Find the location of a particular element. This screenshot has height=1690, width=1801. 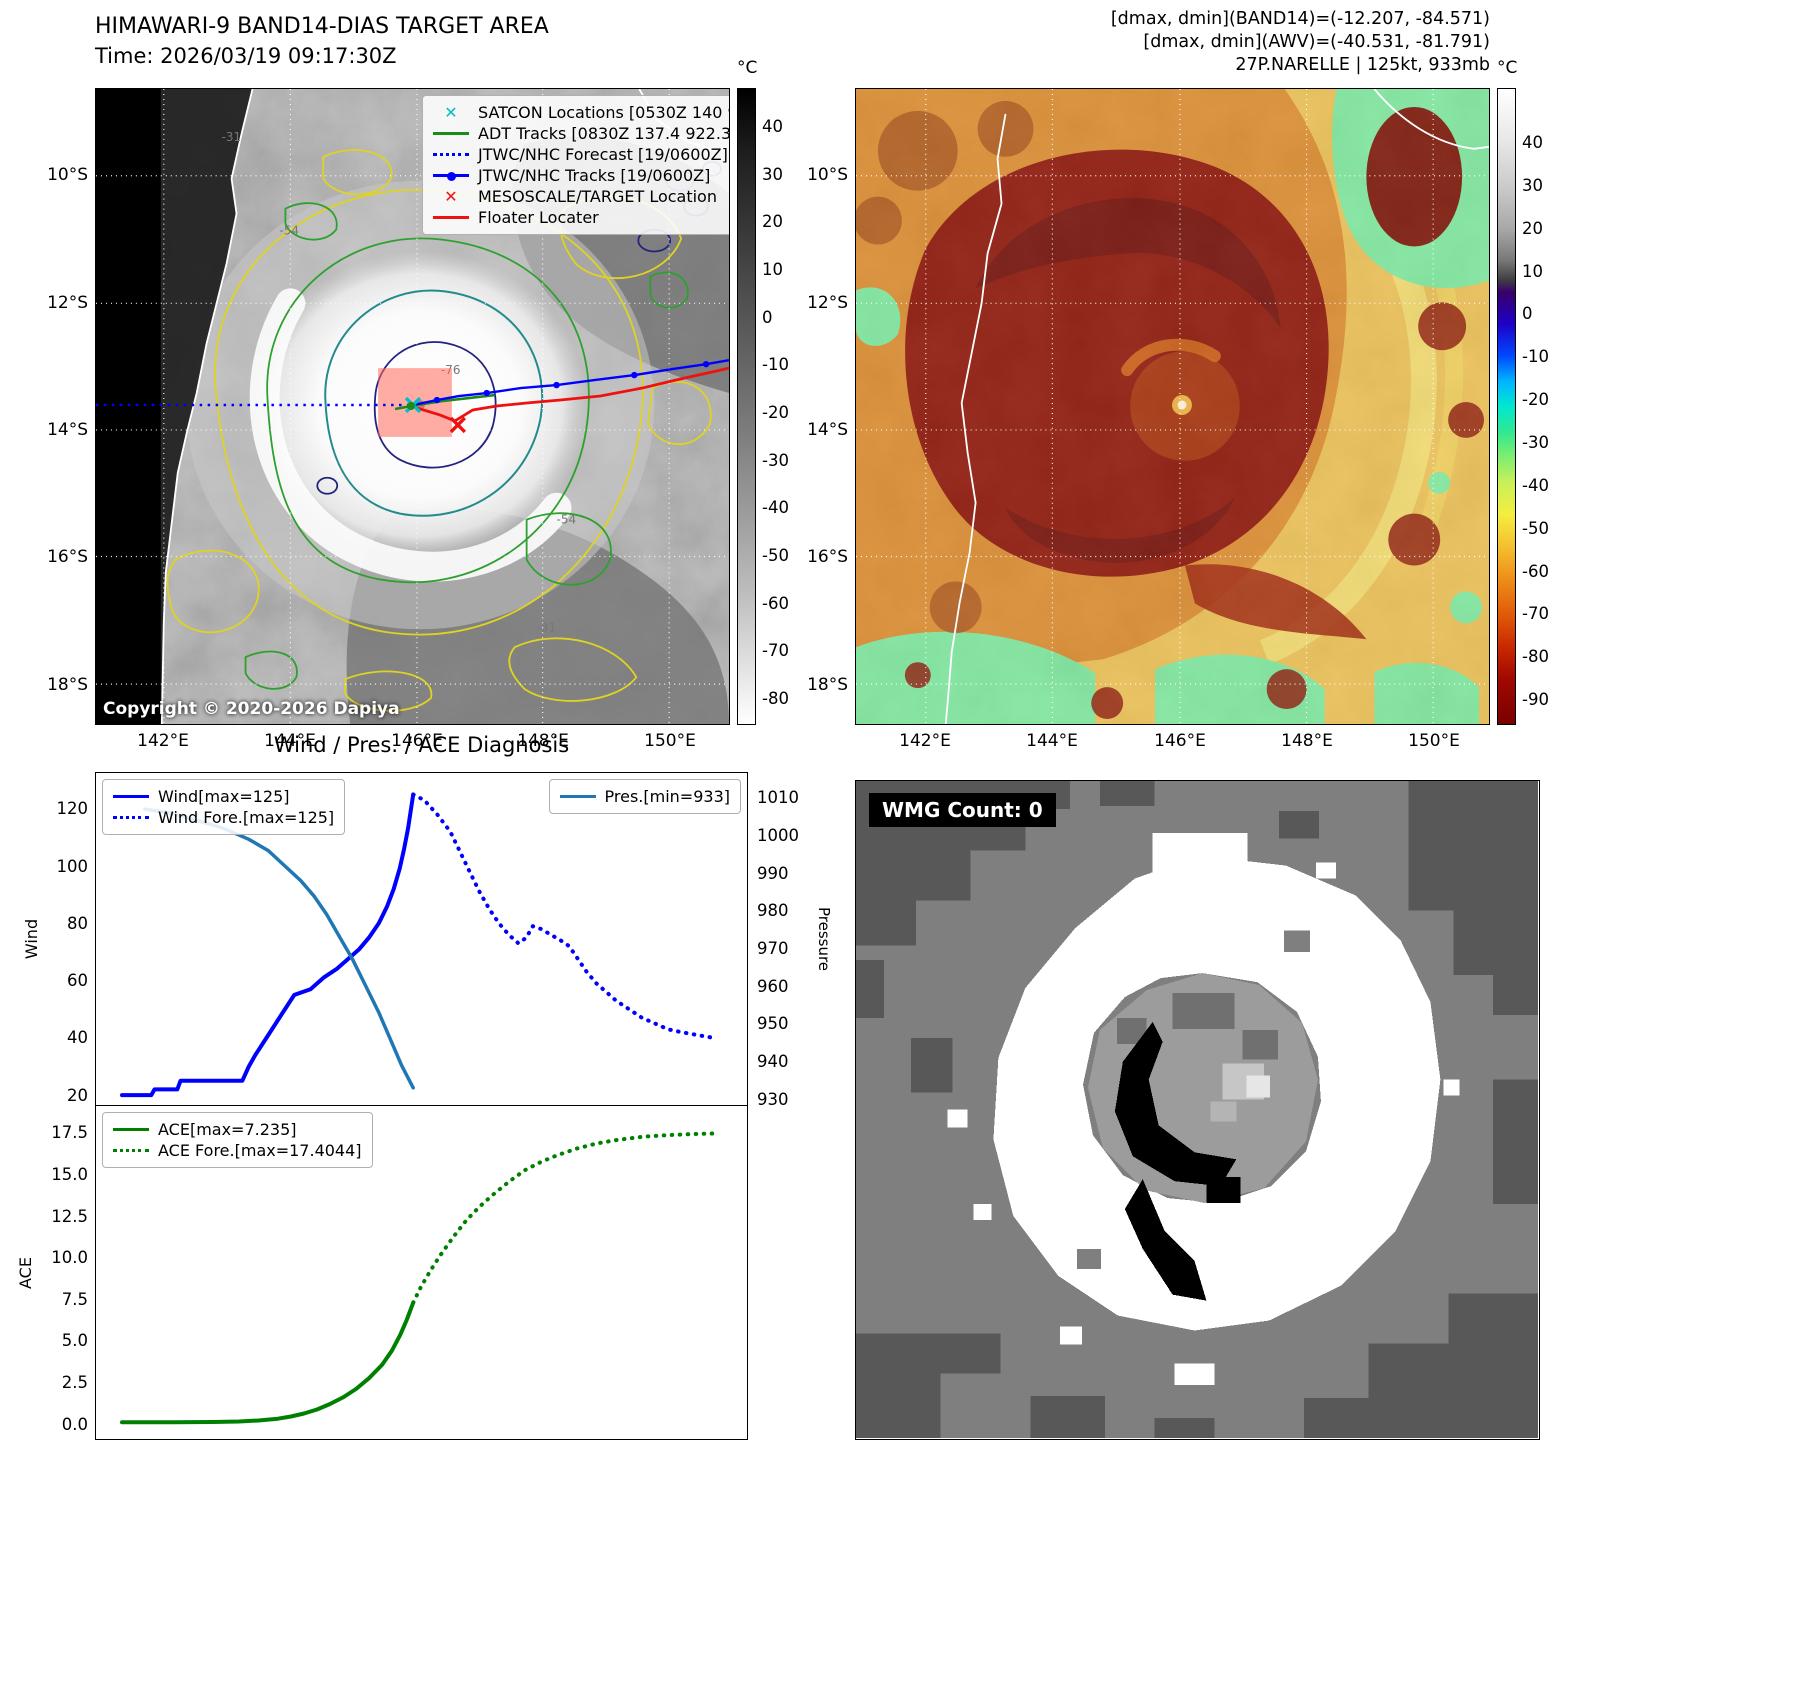

legend-item: Wind[max=125] is located at coordinates (223, 796).